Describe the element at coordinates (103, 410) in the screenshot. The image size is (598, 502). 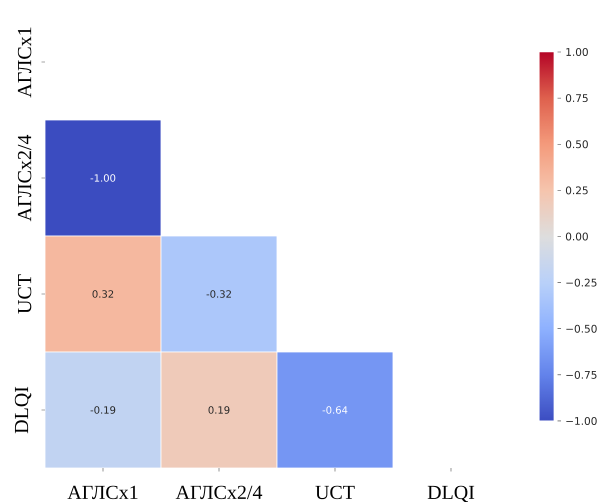
I see `data-label: -0.19` at that location.